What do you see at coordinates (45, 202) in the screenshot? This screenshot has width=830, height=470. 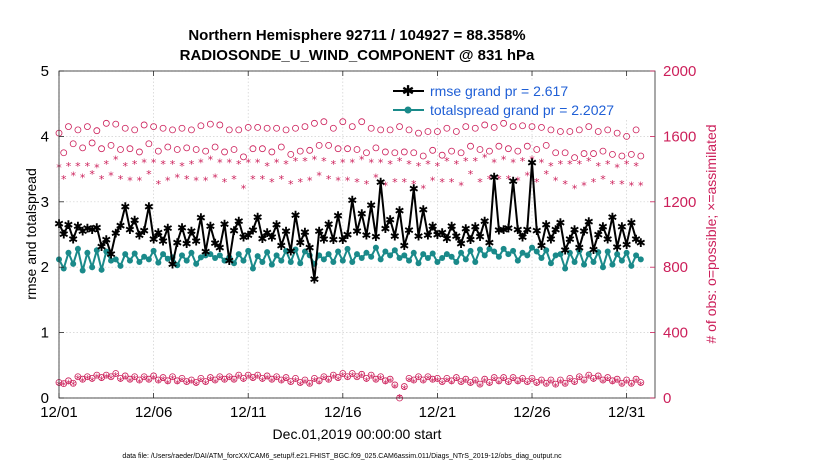 I see `y-tick-label-left: 3` at bounding box center [45, 202].